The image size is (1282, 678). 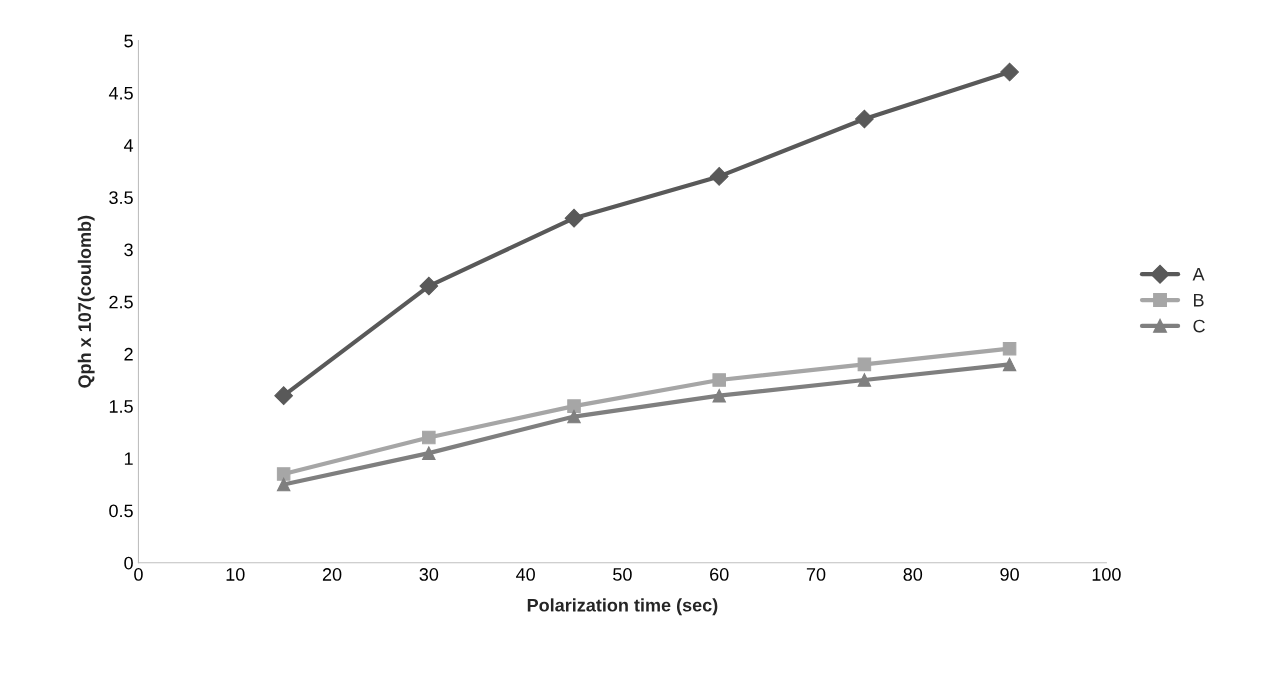 What do you see at coordinates (128, 458) in the screenshot?
I see `y-tick-label: 1` at bounding box center [128, 458].